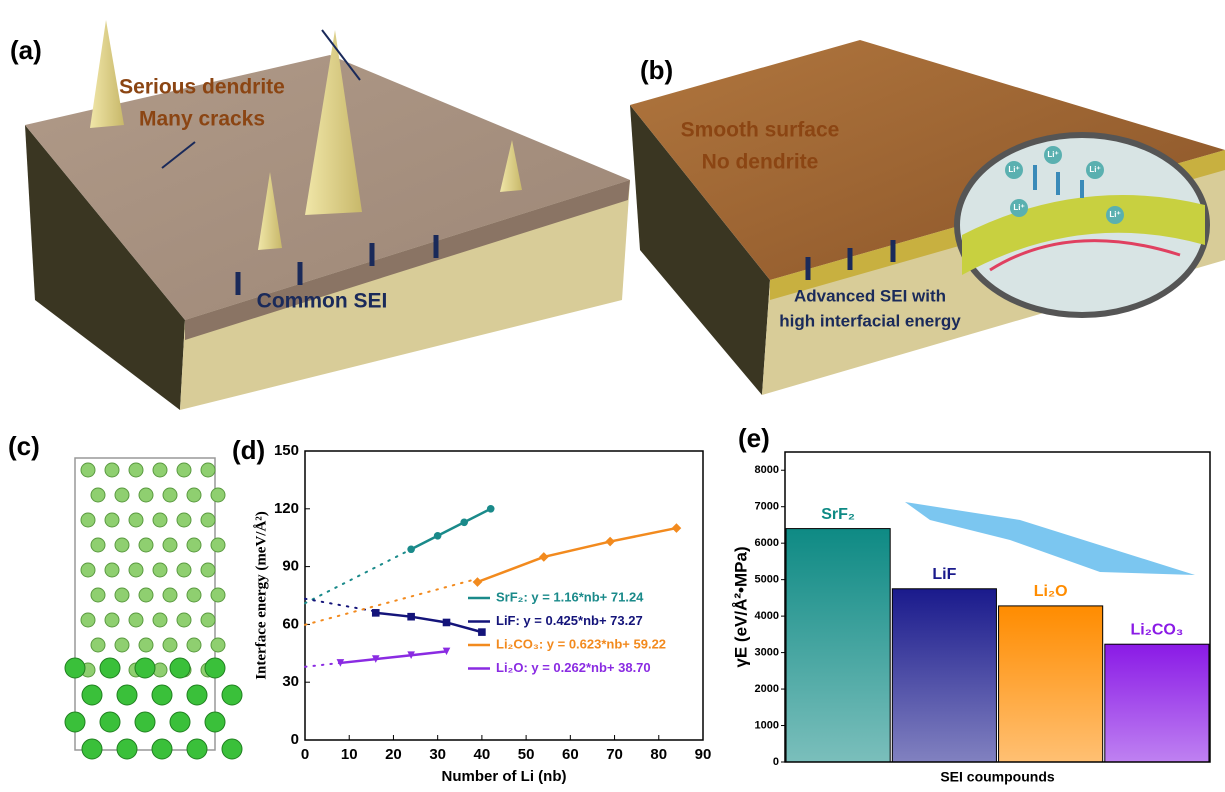 Image resolution: width=1225 pixels, height=792 pixels. Describe the element at coordinates (290, 623) in the screenshot. I see `y-tick-label: 60` at that location.